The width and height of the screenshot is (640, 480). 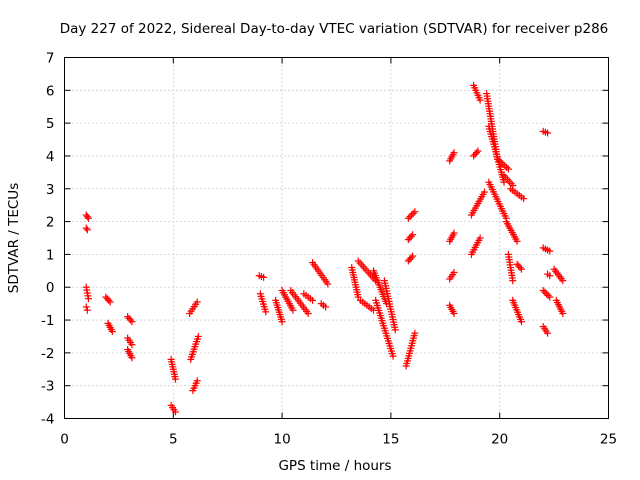 What do you see at coordinates (608, 440) in the screenshot?
I see `x-tick-label: 25` at bounding box center [608, 440].